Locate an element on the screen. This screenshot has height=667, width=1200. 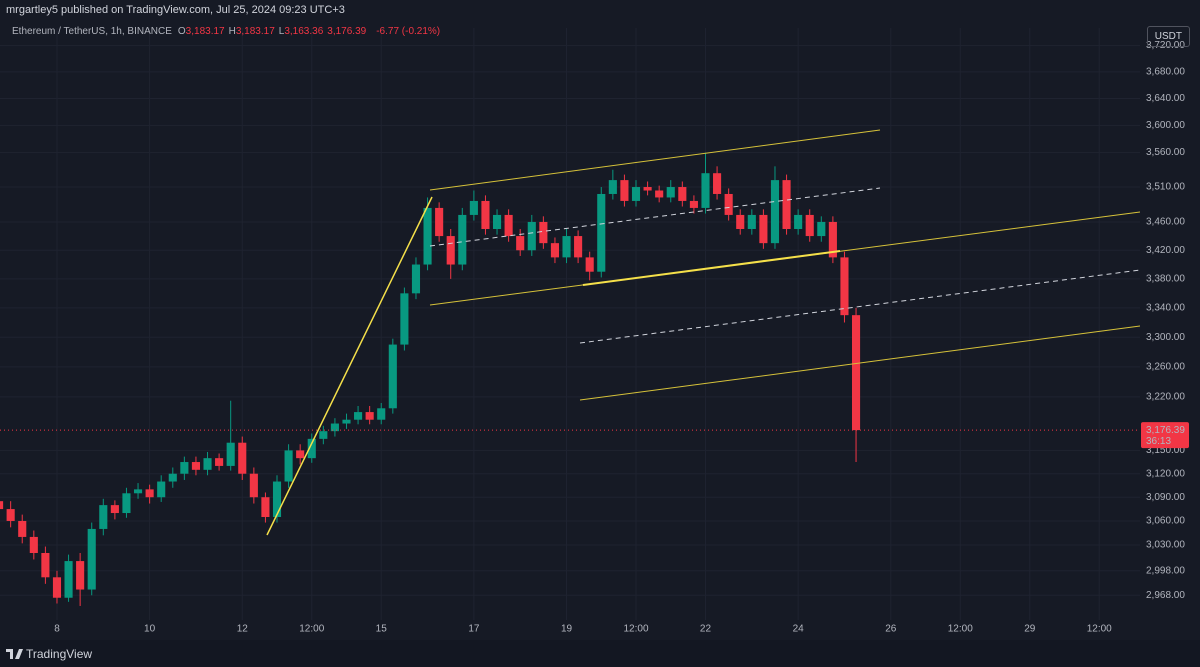
trend-line is located at coordinates (349, 366).